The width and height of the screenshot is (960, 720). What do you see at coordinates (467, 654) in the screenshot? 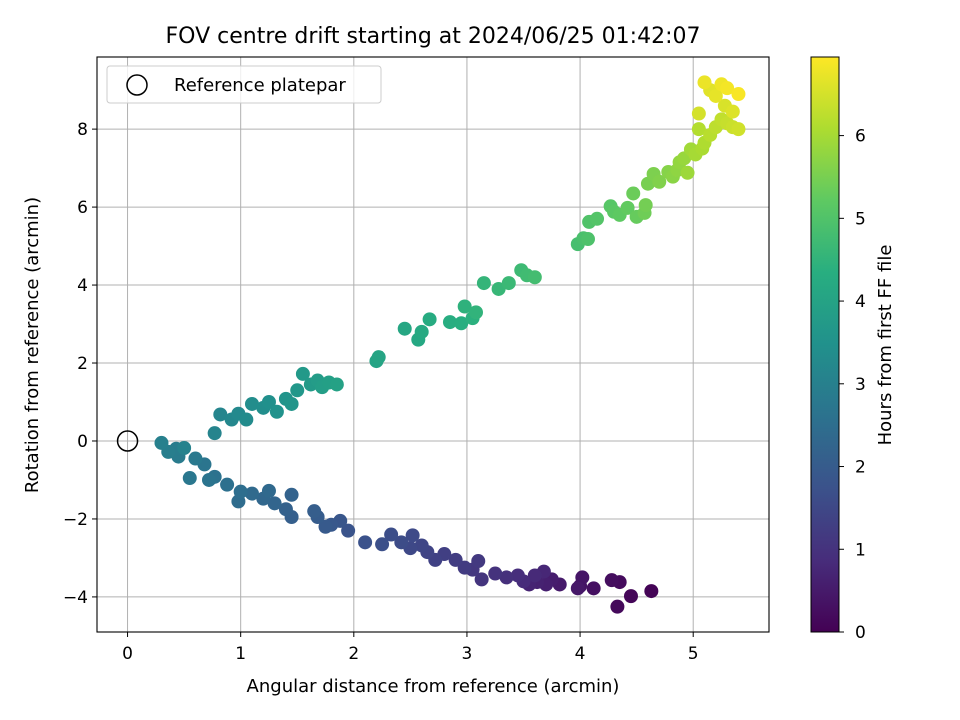
I see `x-tick-label: 3` at bounding box center [467, 654].